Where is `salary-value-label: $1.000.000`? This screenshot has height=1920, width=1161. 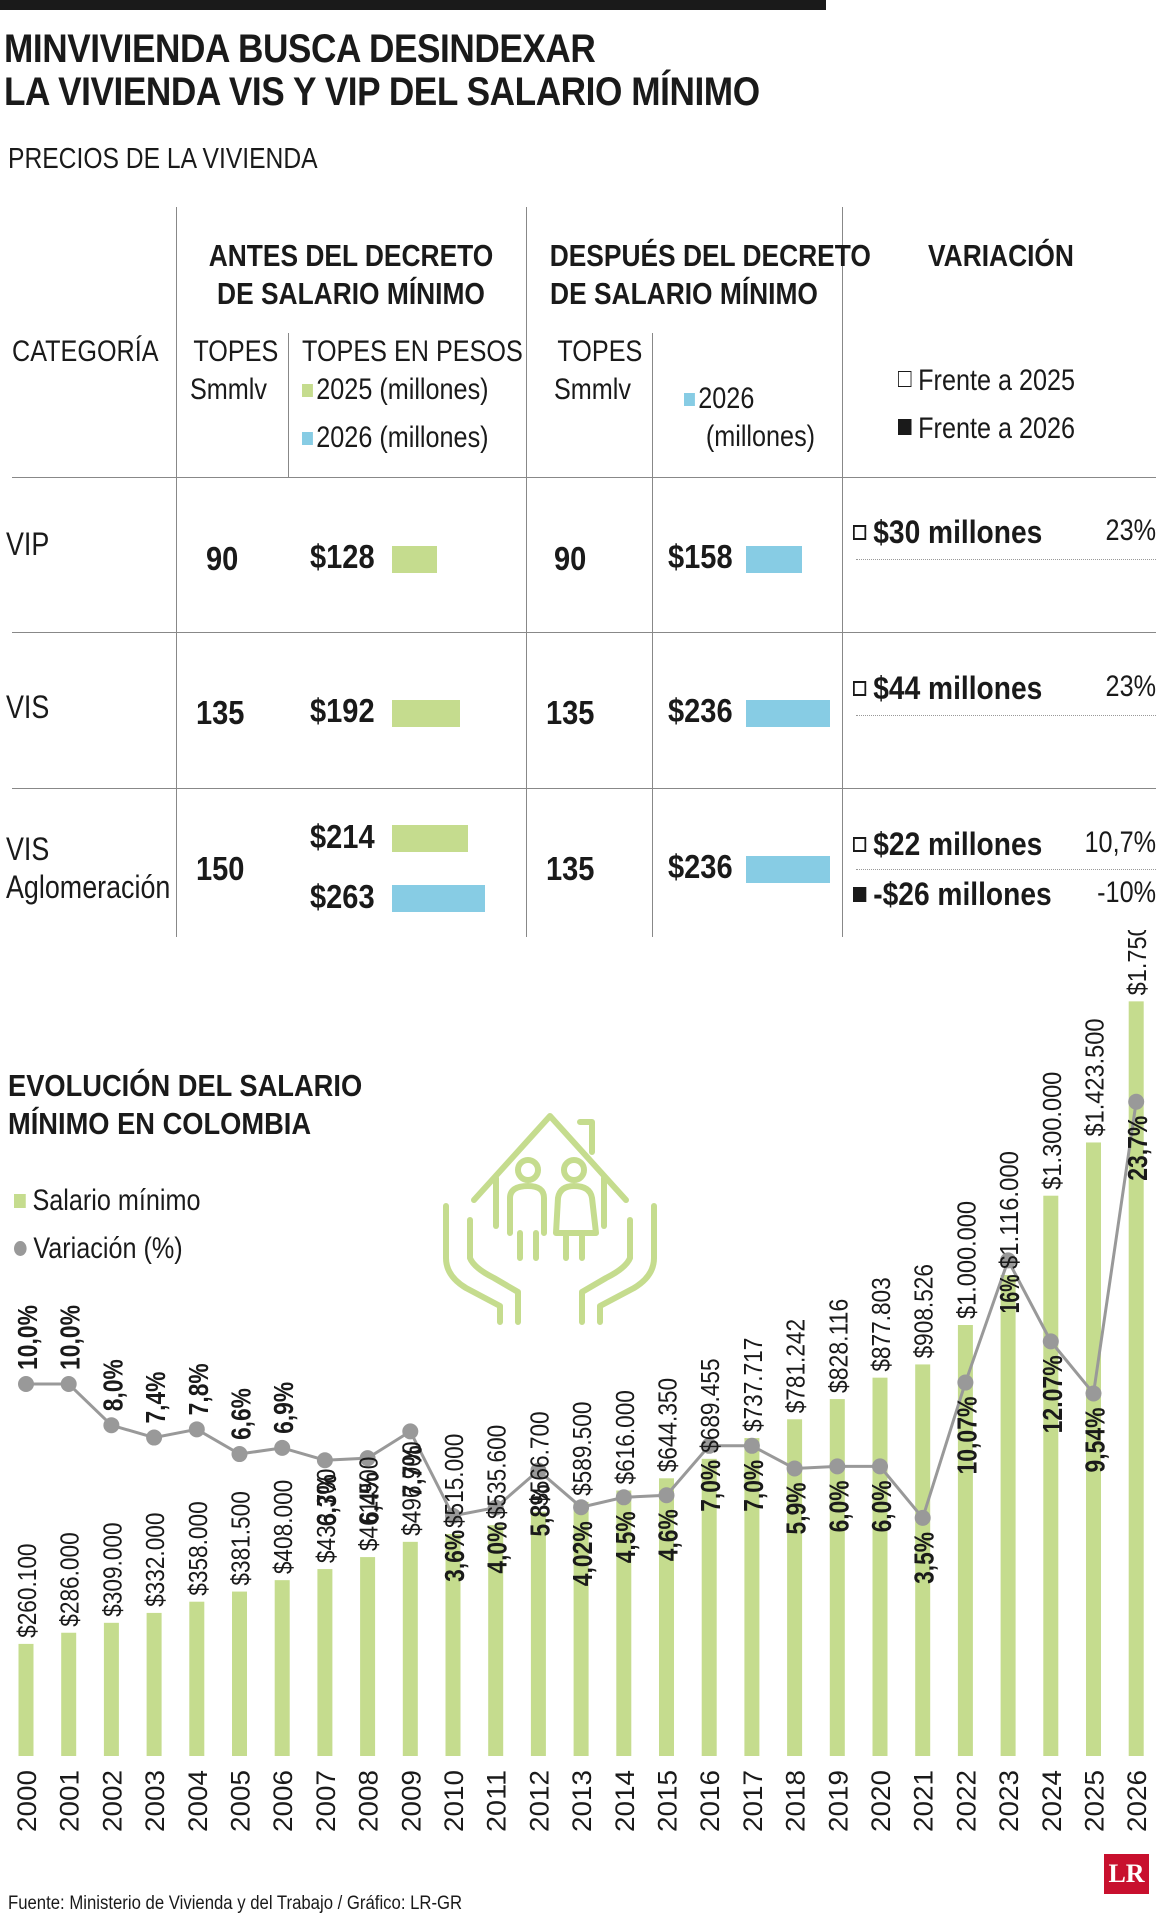
salary-value-label: $1.000.000 is located at coordinates (966, 1260).